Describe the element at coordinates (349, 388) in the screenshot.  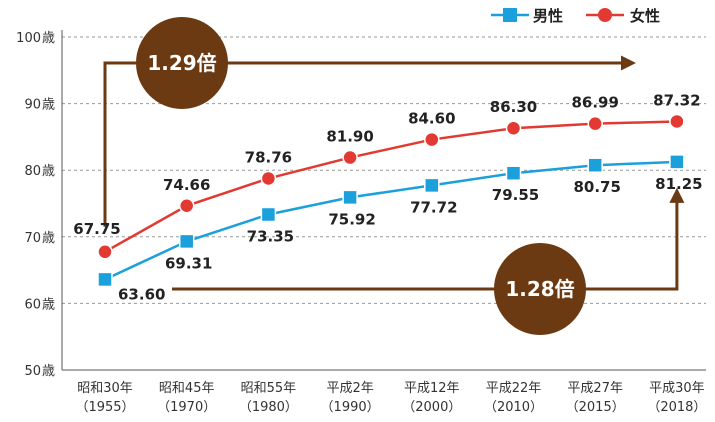
I see `x-tick-label: 平成2年` at that location.